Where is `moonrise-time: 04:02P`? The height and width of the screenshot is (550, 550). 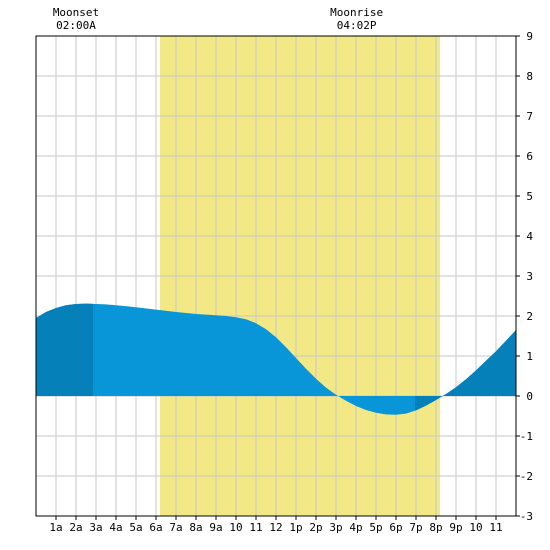 moonrise-time: 04:02P is located at coordinates (357, 25).